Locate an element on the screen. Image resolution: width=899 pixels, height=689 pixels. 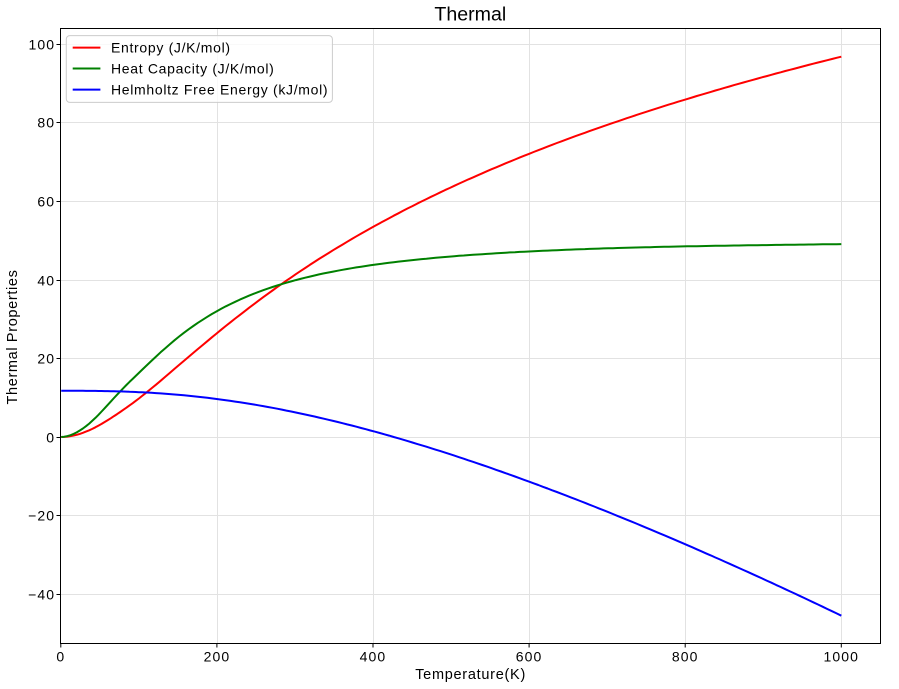
svg-text: −40 is located at coordinates (41, 594).